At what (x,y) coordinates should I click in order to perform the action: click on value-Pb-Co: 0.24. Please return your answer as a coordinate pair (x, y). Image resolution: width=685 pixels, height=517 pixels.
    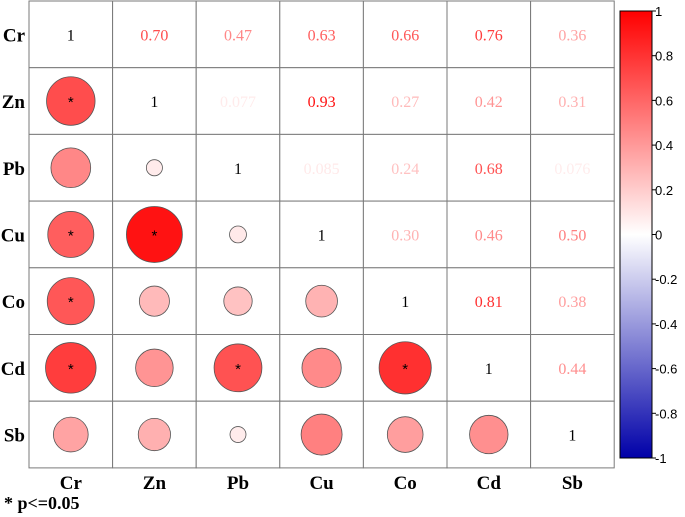
    Looking at the image, I should click on (405, 169).